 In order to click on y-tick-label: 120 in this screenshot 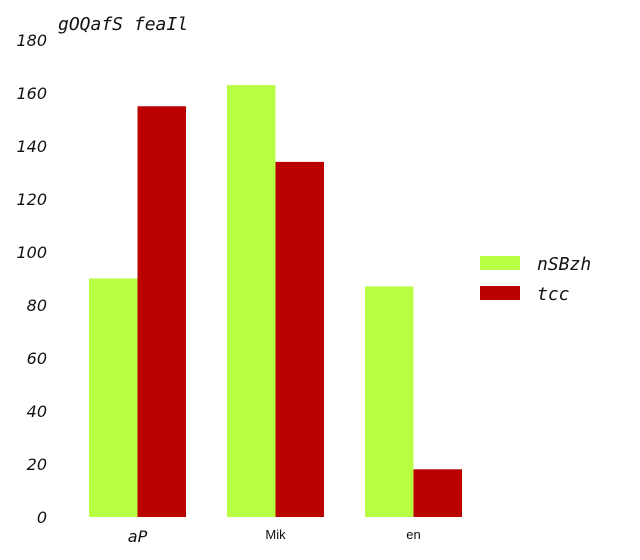, I will do `click(31, 199)`.